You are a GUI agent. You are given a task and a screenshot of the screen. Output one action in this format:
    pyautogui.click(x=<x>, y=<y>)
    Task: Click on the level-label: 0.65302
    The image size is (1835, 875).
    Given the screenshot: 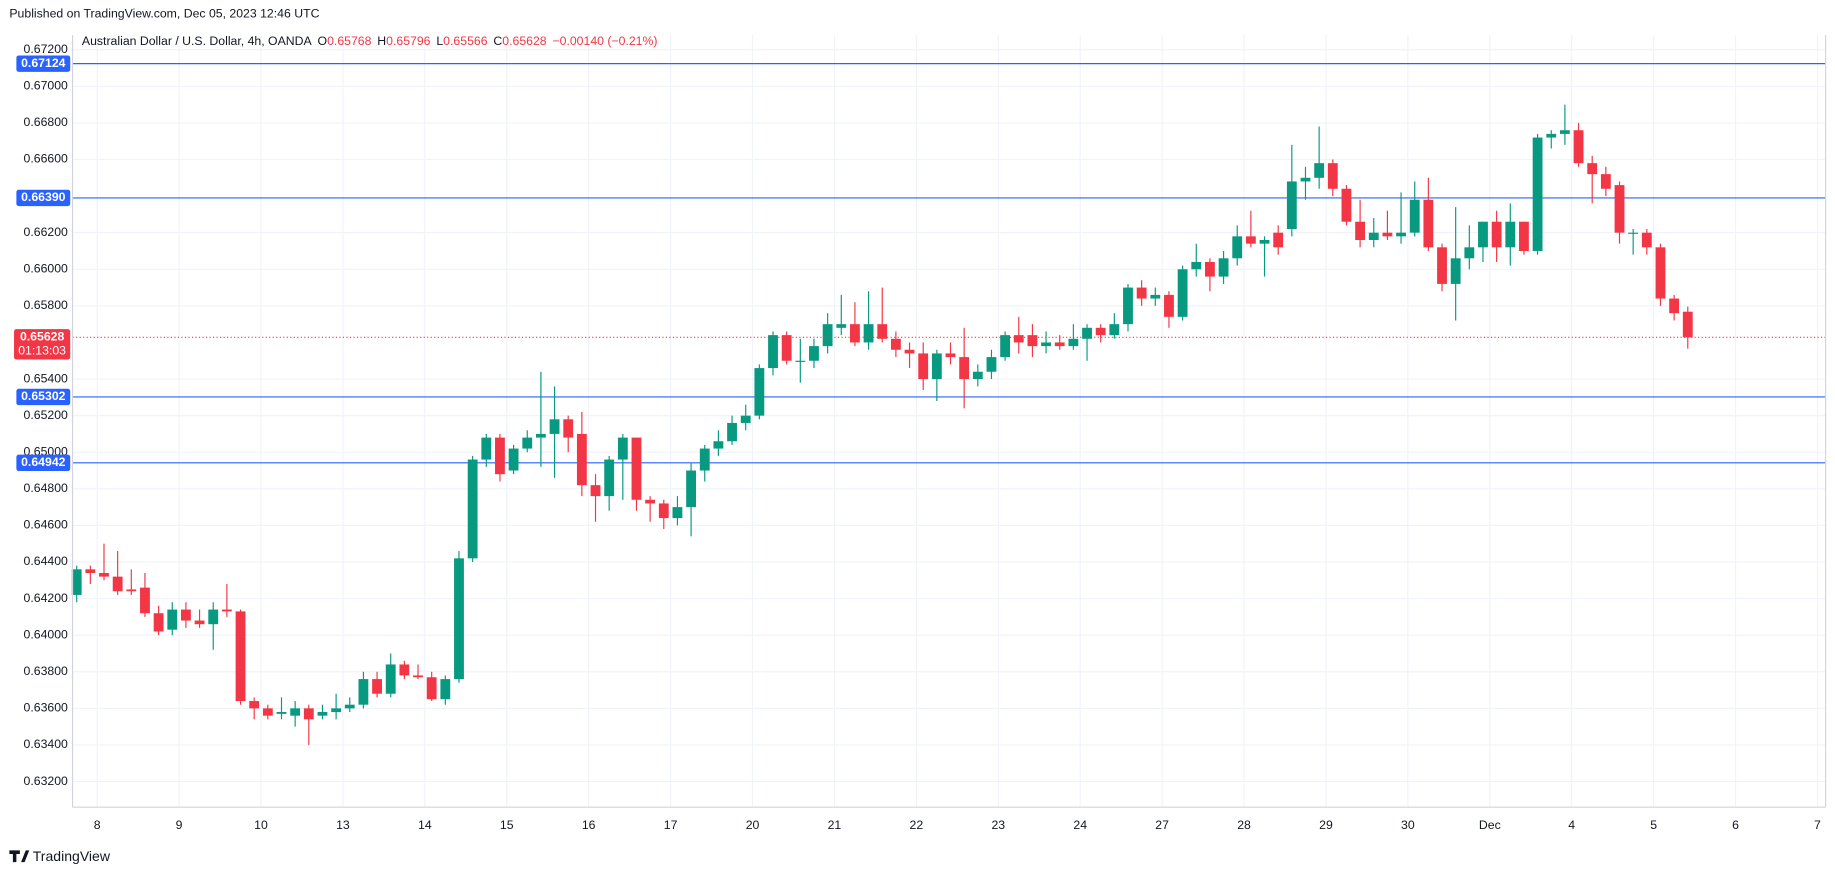 What is the action you would take?
    pyautogui.click(x=43, y=396)
    